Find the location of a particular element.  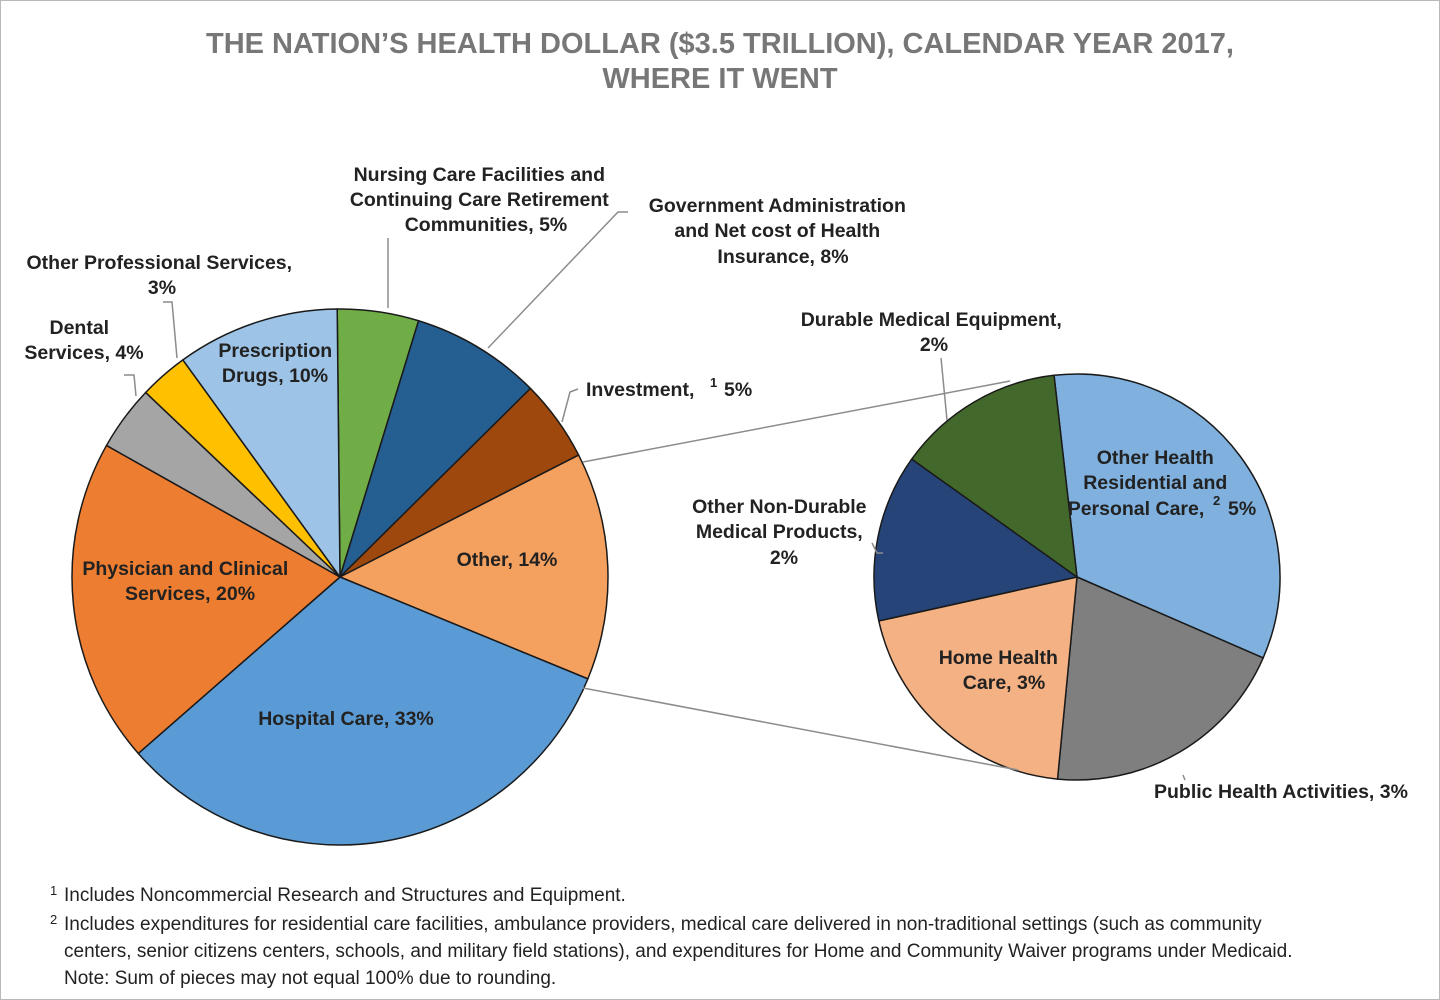

label-public-health-activities: Public Health Activities, 3% is located at coordinates (1281, 792).